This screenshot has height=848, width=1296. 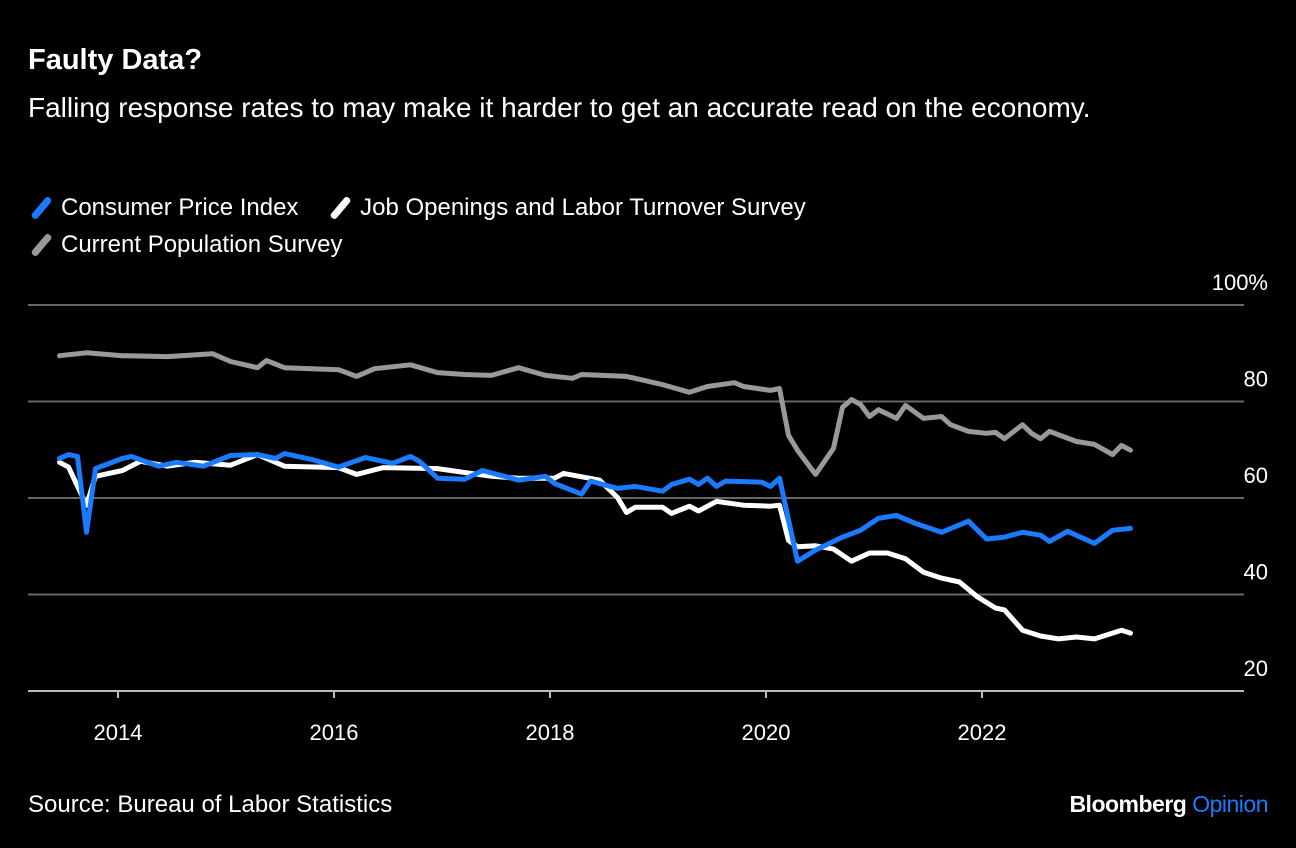 What do you see at coordinates (1256, 379) in the screenshot?
I see `y-tick-label: 80` at bounding box center [1256, 379].